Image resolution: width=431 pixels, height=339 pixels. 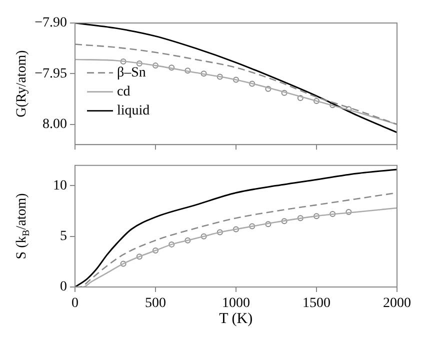 What do you see at coordinates (123, 92) in the screenshot?
I see `legend-label: cd` at bounding box center [123, 92].